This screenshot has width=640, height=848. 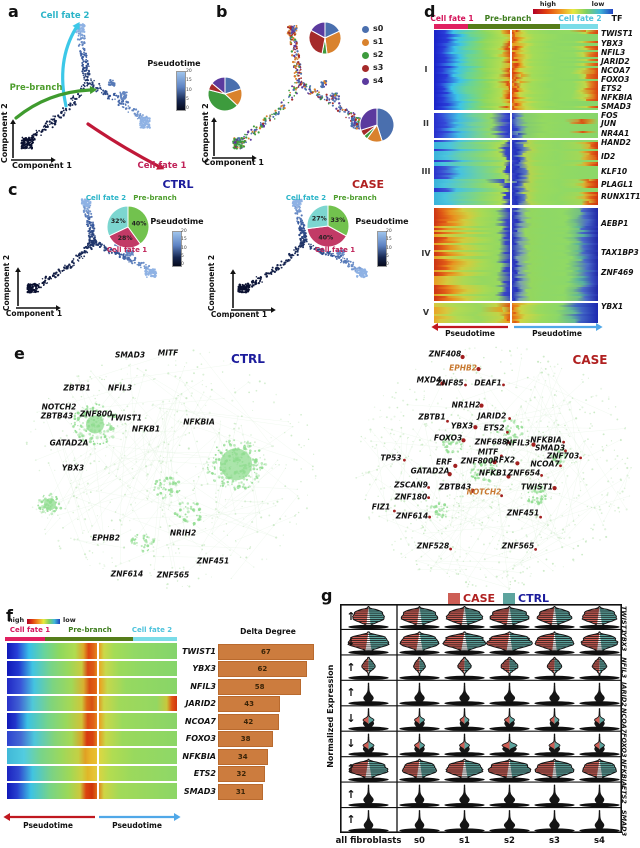 What do you see at coordinates (387, 256) in the screenshot?
I see `tick-label: 5` at bounding box center [387, 256].